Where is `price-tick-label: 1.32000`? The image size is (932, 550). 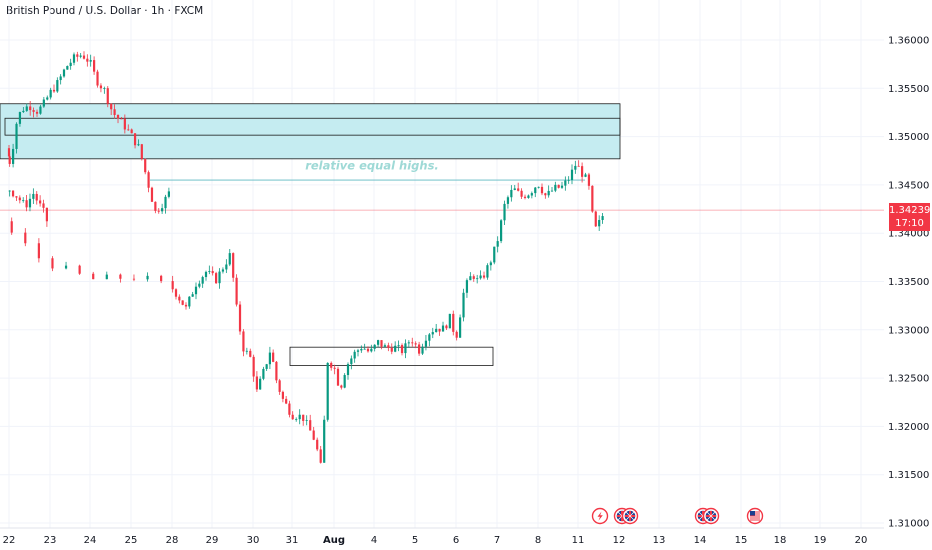
price-tick-label: 1.32000 is located at coordinates (908, 427).